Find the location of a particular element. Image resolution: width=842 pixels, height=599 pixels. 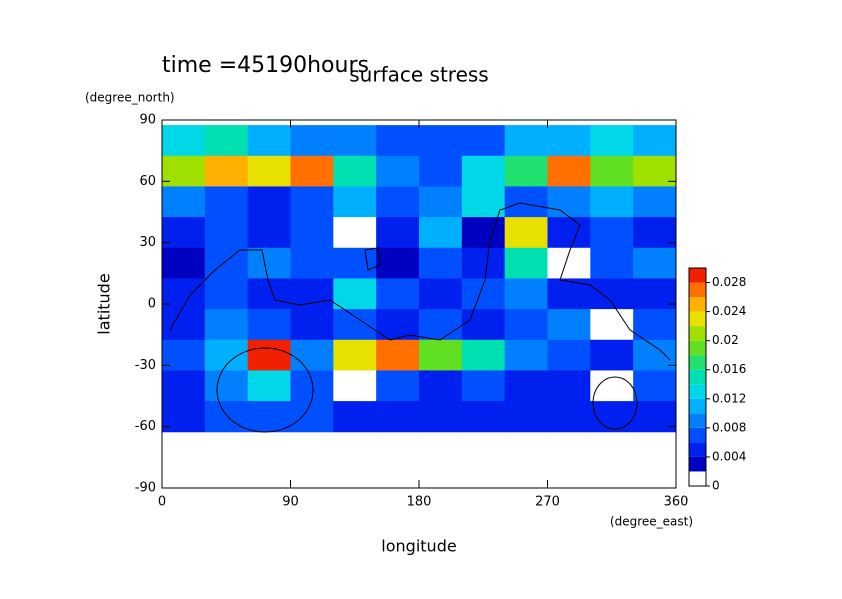

y-tick-label: -60 is located at coordinates (145, 426).